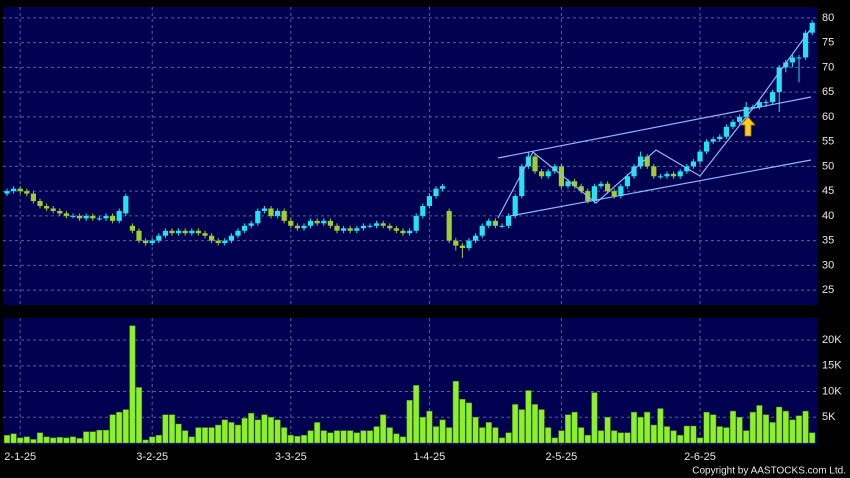  I want to click on trend-overlay, so click(654, 124).